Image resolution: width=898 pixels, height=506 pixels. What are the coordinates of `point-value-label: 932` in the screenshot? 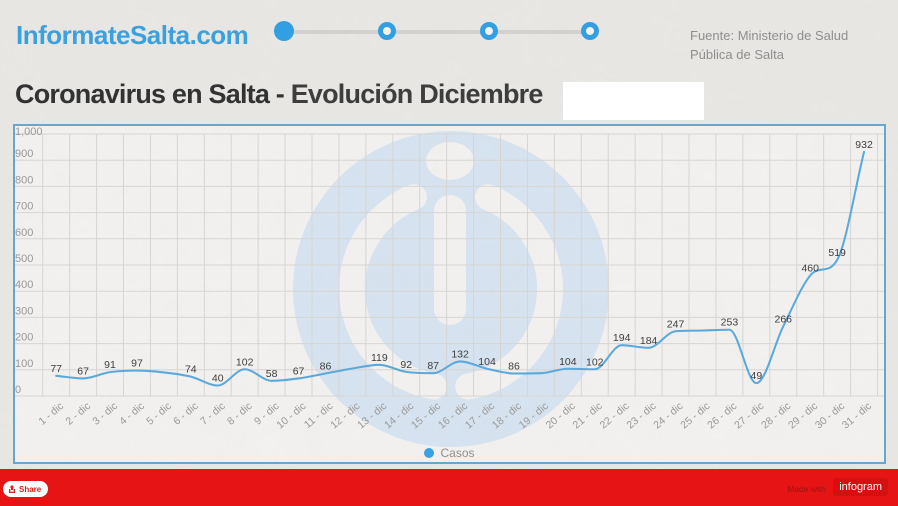 It's located at (864, 145).